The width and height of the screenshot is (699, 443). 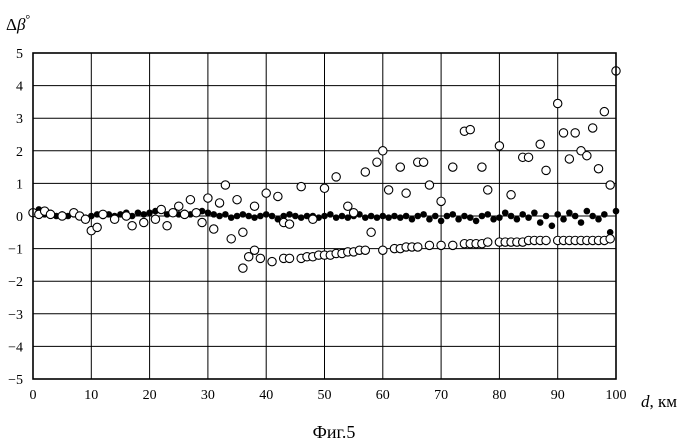 What do you see at coordinates (150, 395) in the screenshot?
I see `x-tick-label: 20` at bounding box center [150, 395].